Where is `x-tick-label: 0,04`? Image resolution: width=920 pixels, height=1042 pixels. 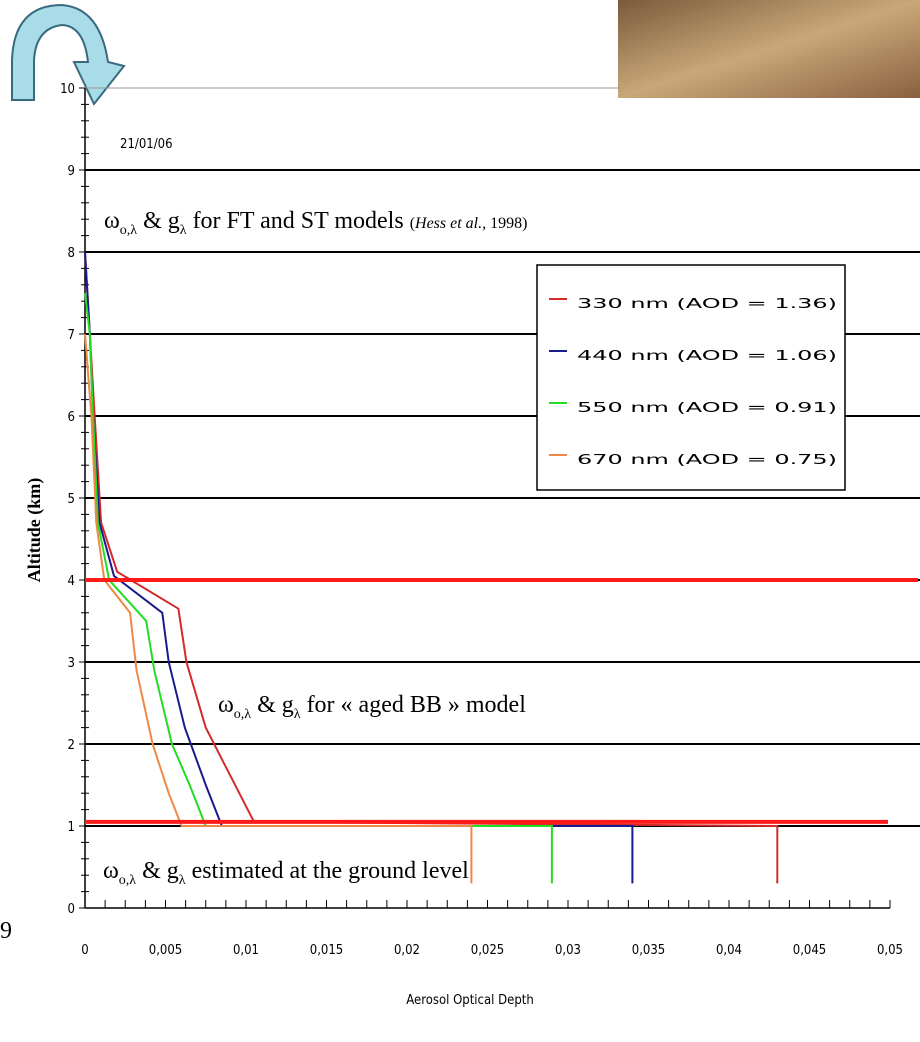 x-tick-label: 0,04 is located at coordinates (729, 950).